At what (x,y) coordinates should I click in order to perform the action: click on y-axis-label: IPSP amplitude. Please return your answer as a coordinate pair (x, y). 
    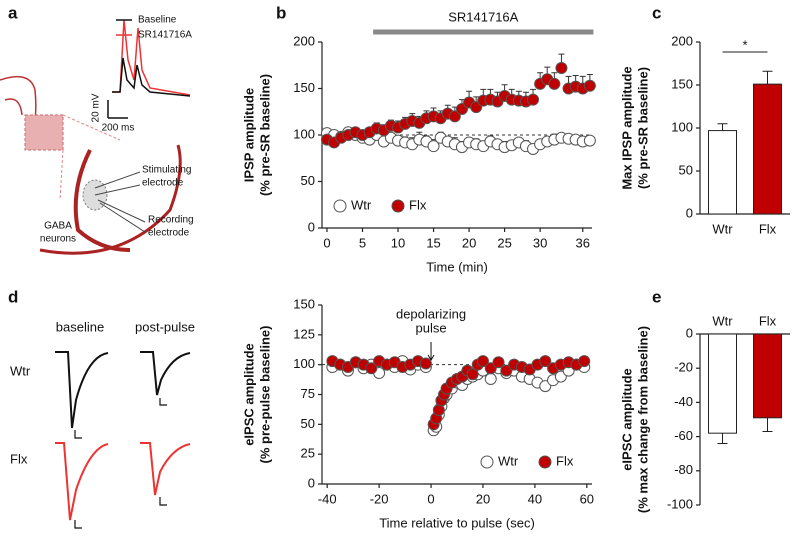
    Looking at the image, I should click on (248, 135).